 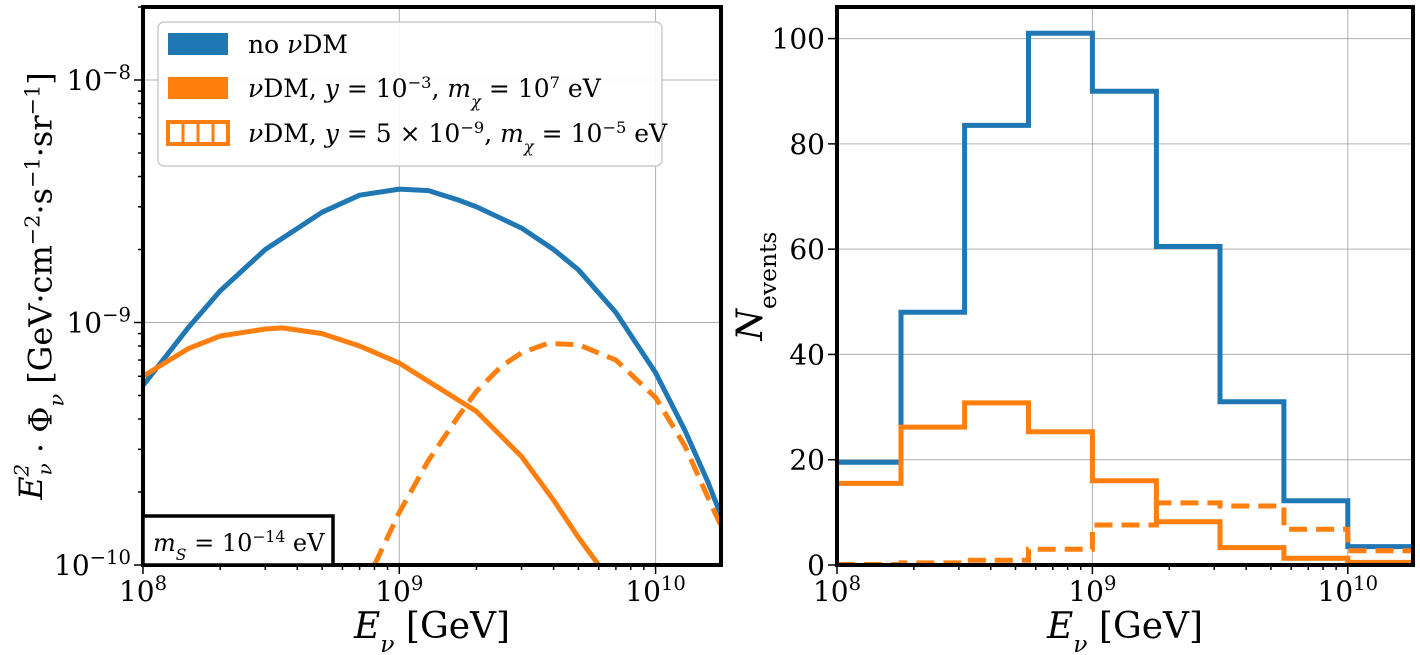 I want to click on events-x-axis-label: Eν [GeV], so click(x=1124, y=630).